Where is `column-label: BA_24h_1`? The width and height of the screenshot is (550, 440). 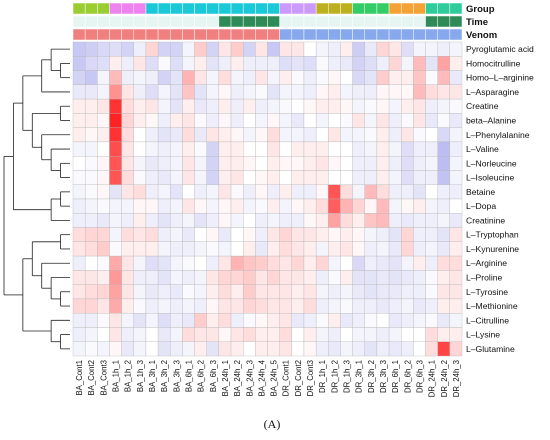 column-label: BA_24h_1 is located at coordinates (225, 378).